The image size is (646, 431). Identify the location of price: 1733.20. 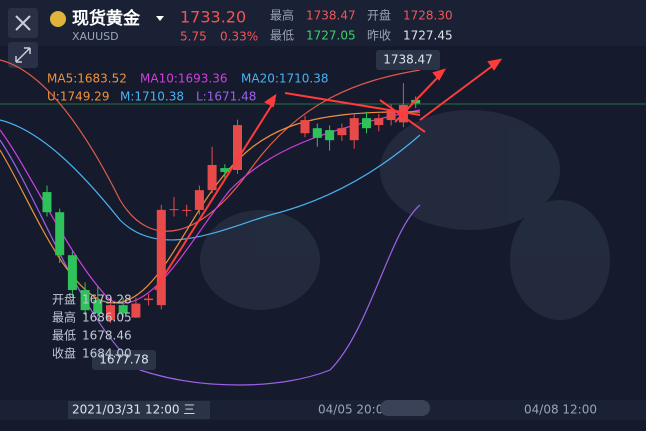
(213, 17).